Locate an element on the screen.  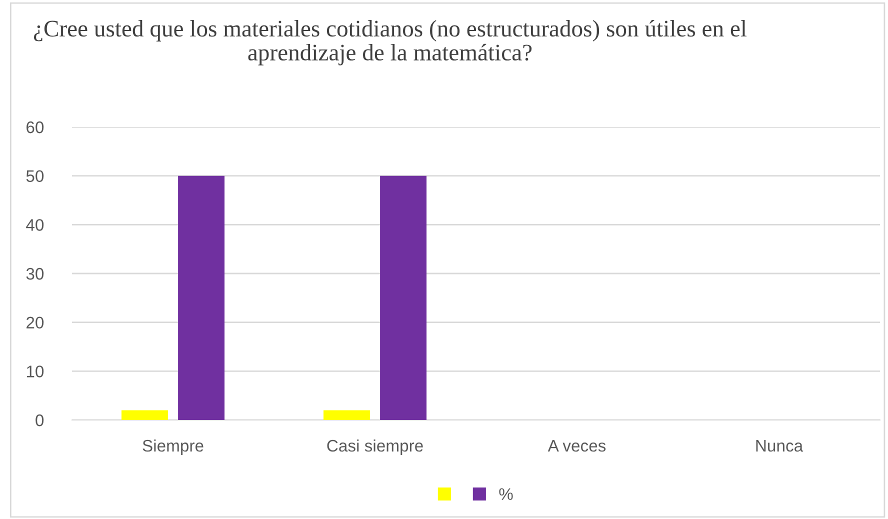
legend-label: % is located at coordinates (506, 494).